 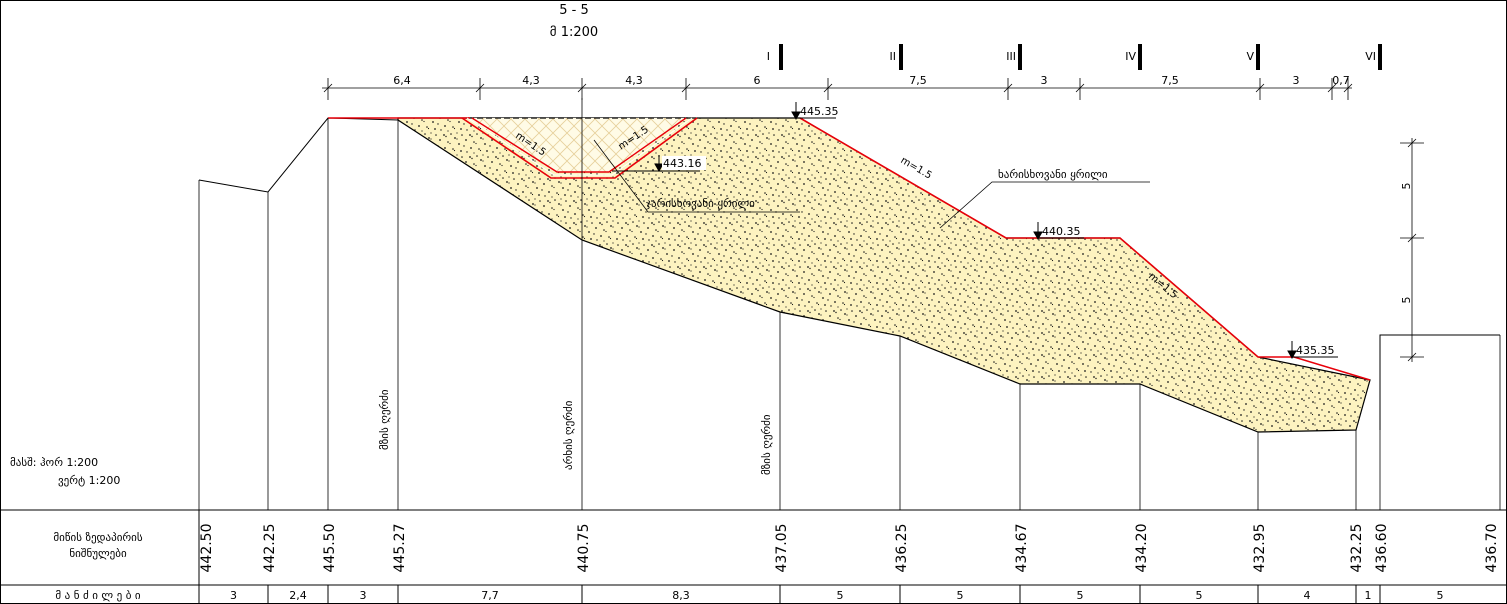 I want to click on right-dim-upper: 5, so click(x=1406, y=186).